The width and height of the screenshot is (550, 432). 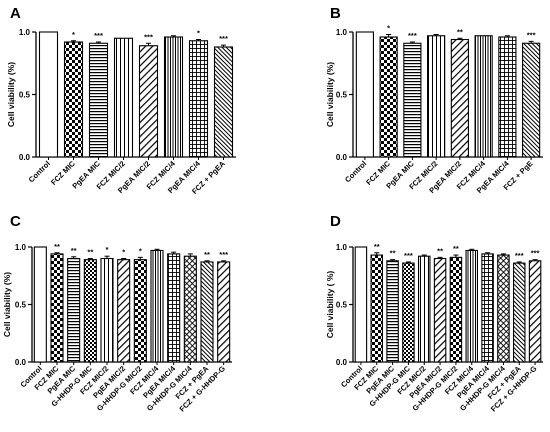 What do you see at coordinates (330, 305) in the screenshot?
I see `y-axis-title: Cell viability ( %)` at bounding box center [330, 305].